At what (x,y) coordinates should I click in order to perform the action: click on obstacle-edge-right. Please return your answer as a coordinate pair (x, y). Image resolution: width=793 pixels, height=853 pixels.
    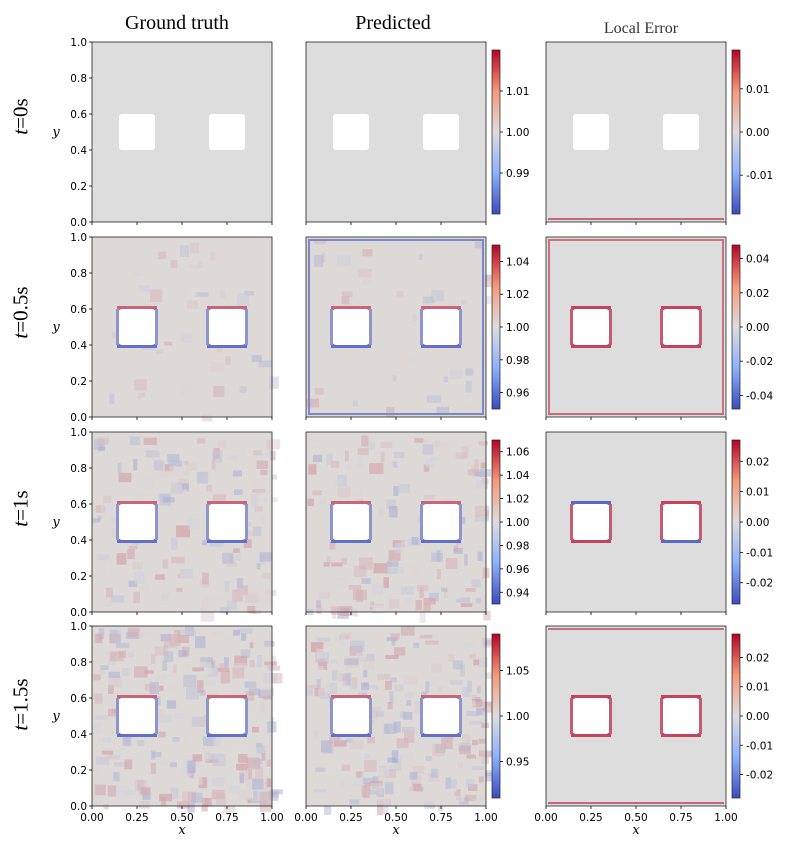
    Looking at the image, I should click on (460, 716).